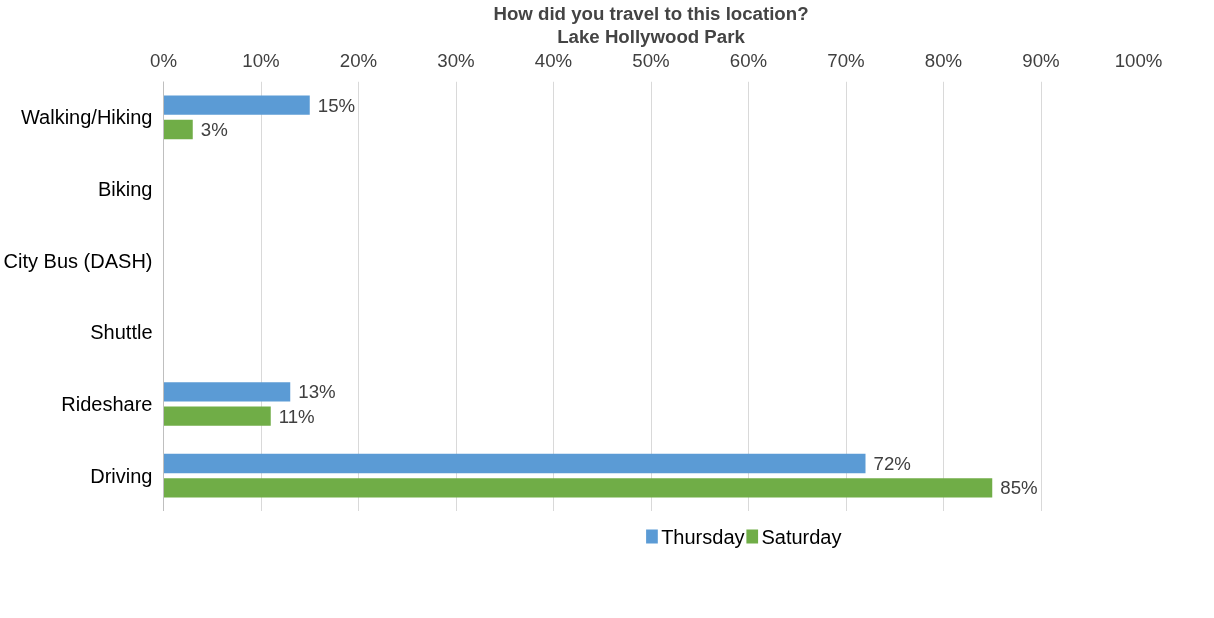  I want to click on x-tick-label: 80%, so click(943, 60).